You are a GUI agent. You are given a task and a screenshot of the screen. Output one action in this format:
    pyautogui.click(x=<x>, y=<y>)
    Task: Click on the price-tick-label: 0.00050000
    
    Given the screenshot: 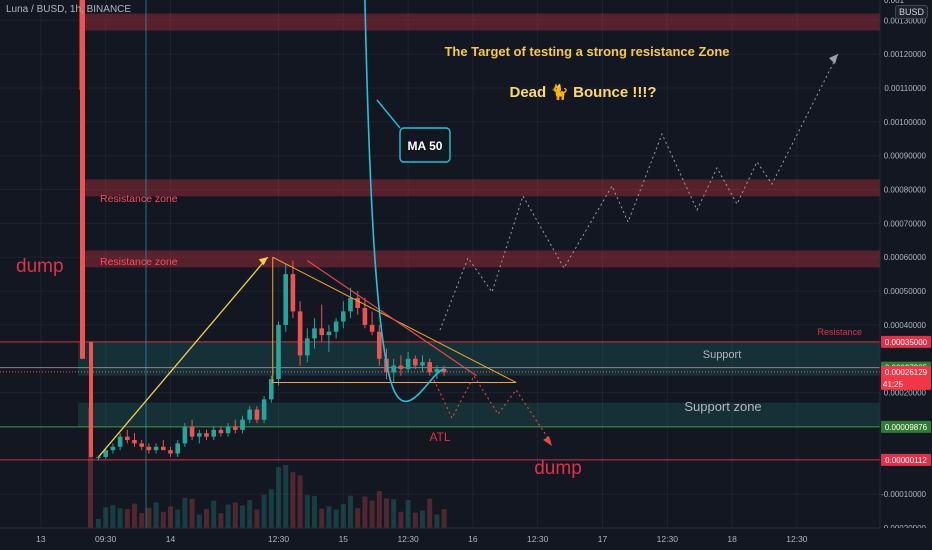 What is the action you would take?
    pyautogui.click(x=905, y=291)
    